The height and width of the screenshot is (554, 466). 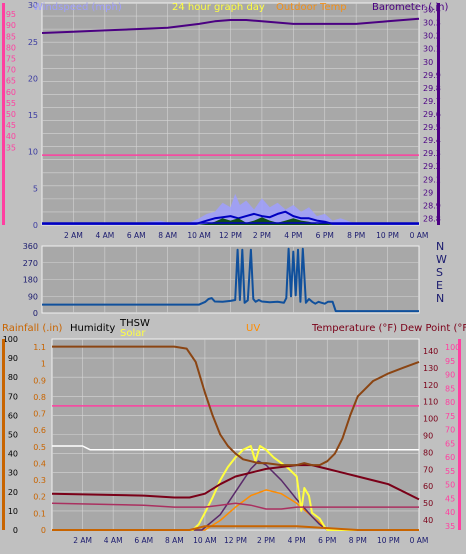 What do you see at coordinates (33, 5) in the screenshot?
I see `left-extra-tick-label: 30` at bounding box center [33, 5].